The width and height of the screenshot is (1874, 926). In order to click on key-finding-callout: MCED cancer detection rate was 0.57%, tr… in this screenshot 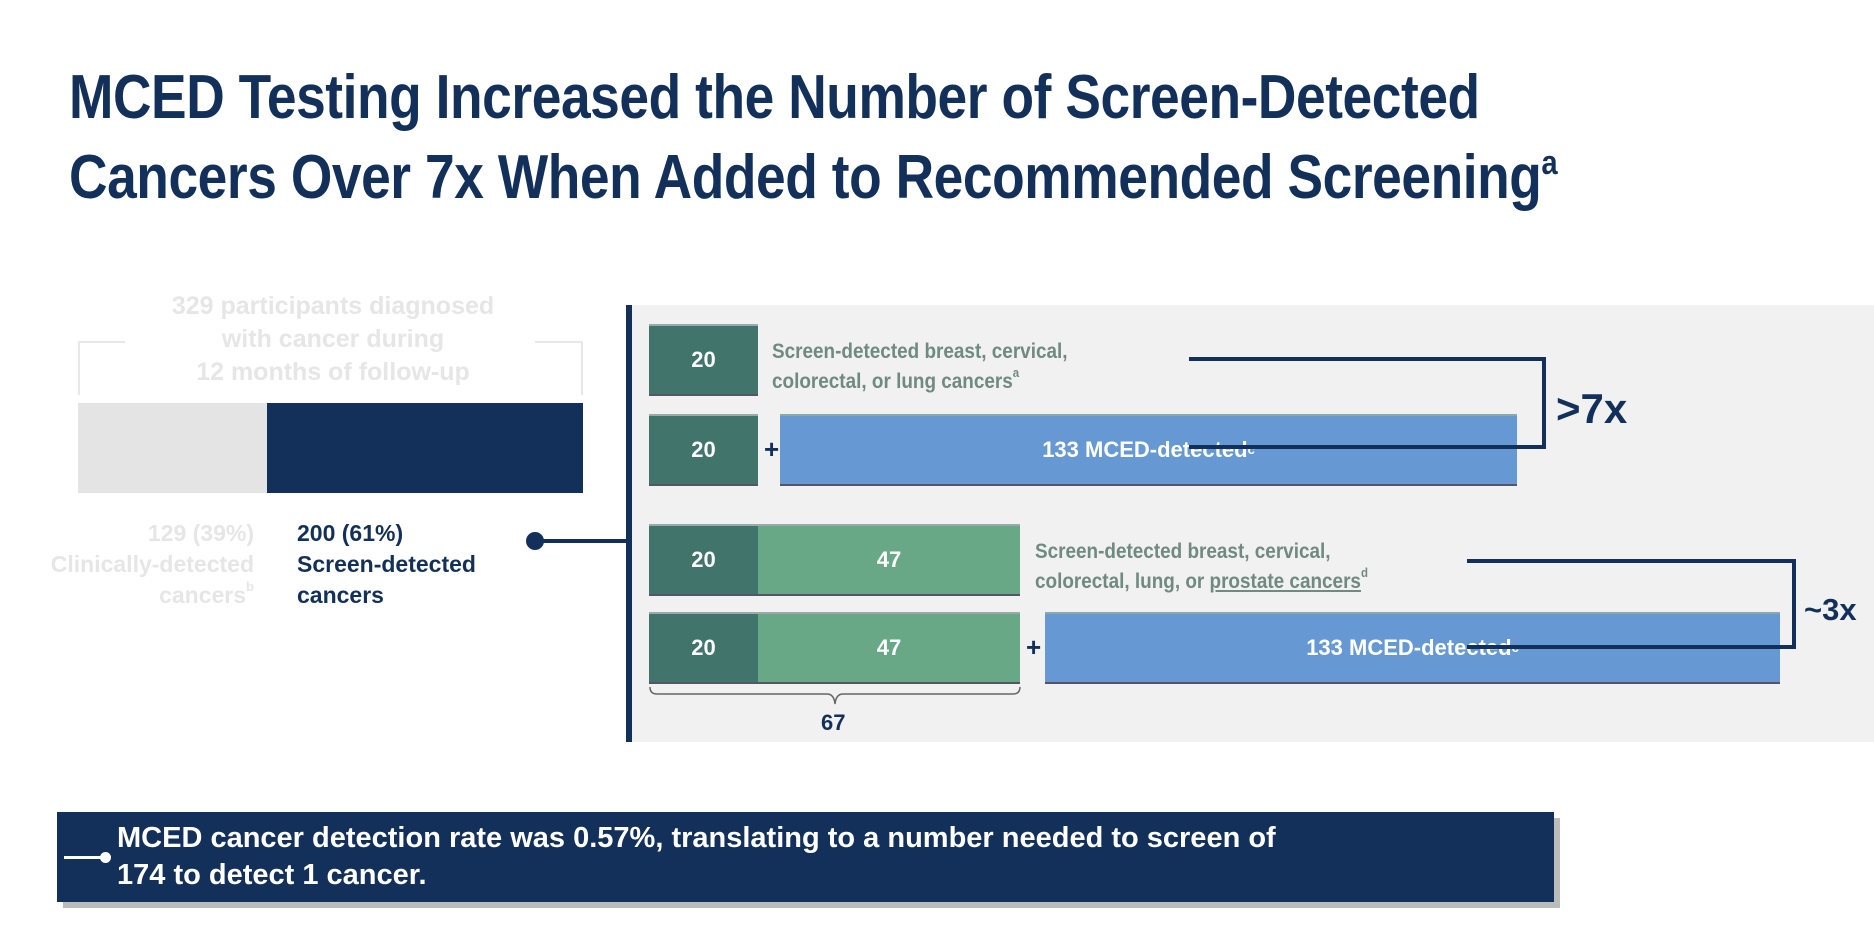, I will do `click(805, 857)`.